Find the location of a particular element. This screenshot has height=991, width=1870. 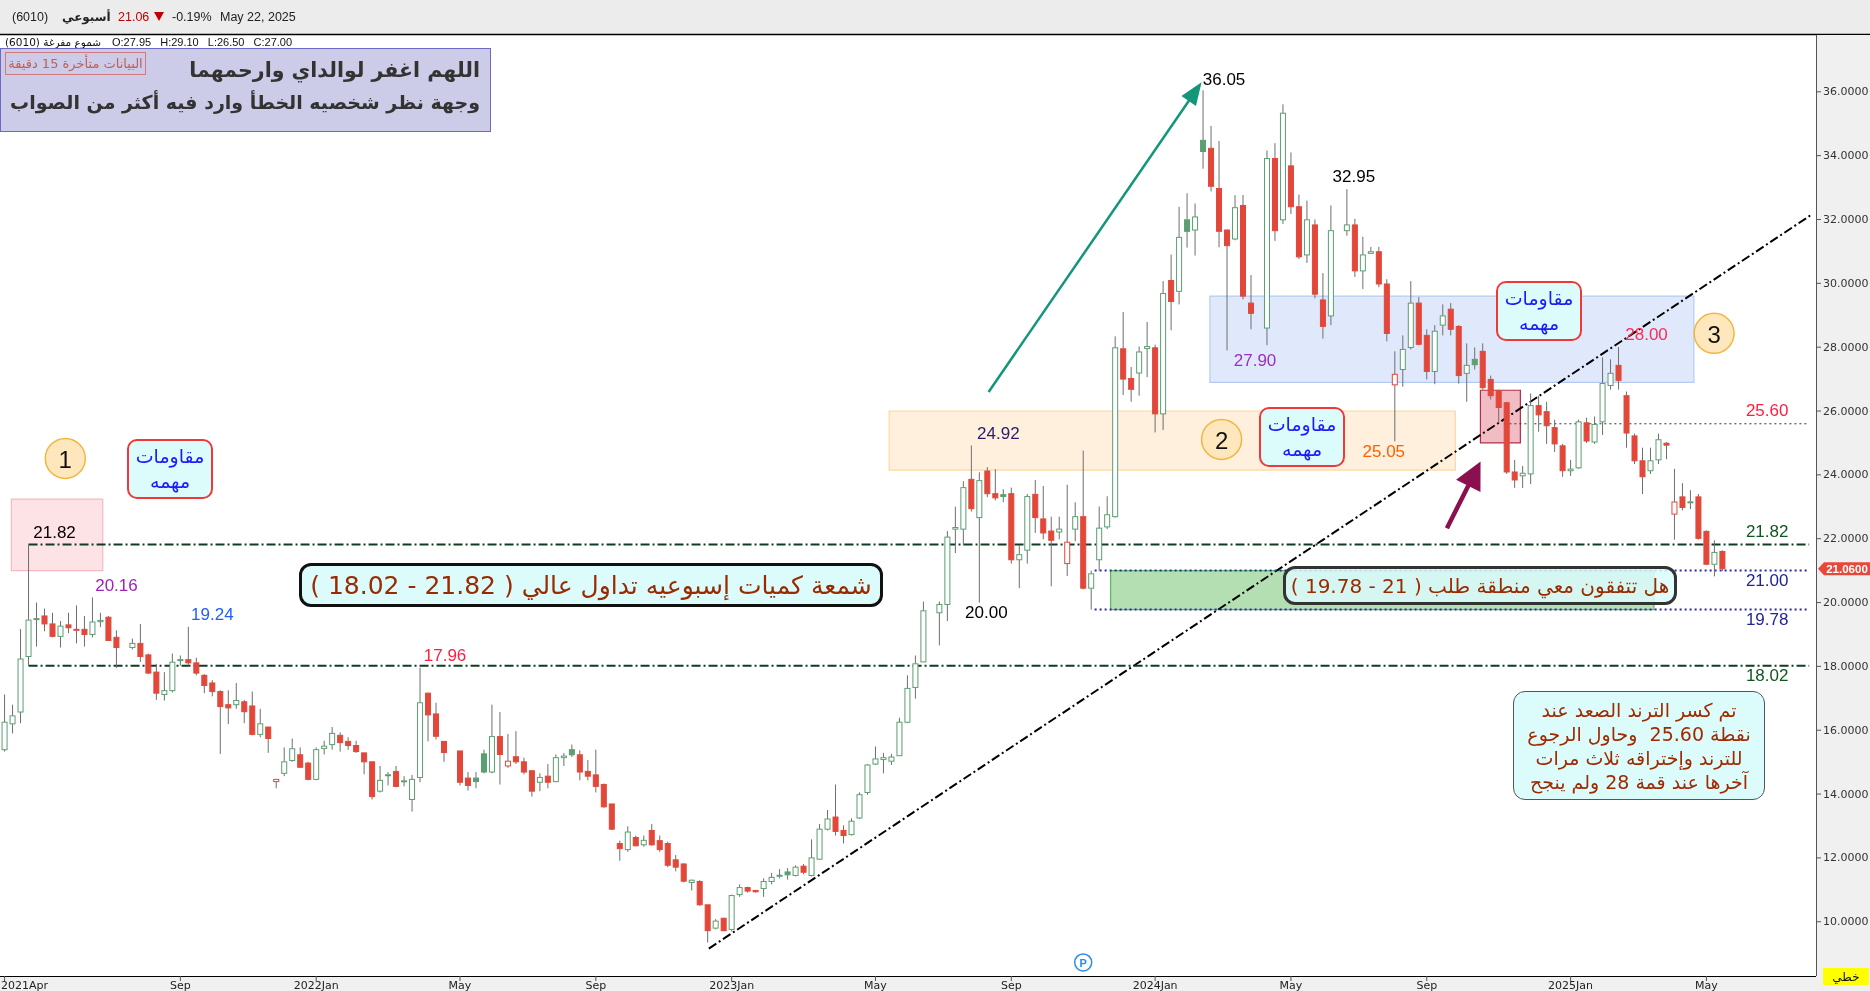

x-tick: 2024Jan is located at coordinates (1155, 984).